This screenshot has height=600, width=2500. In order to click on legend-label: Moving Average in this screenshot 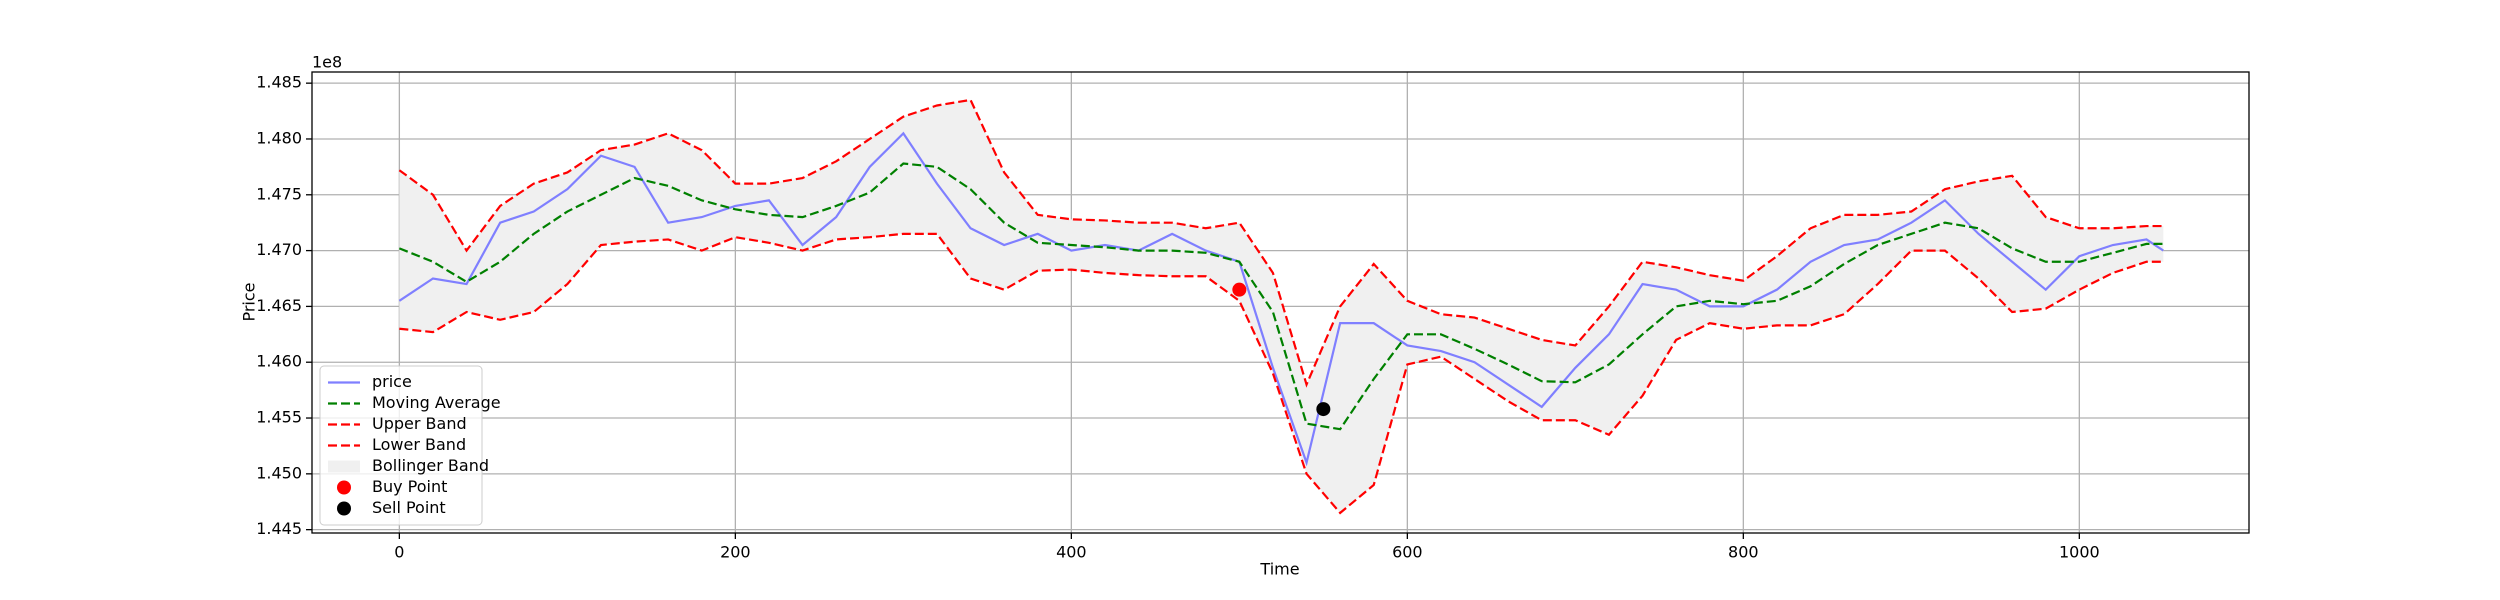, I will do `click(436, 402)`.